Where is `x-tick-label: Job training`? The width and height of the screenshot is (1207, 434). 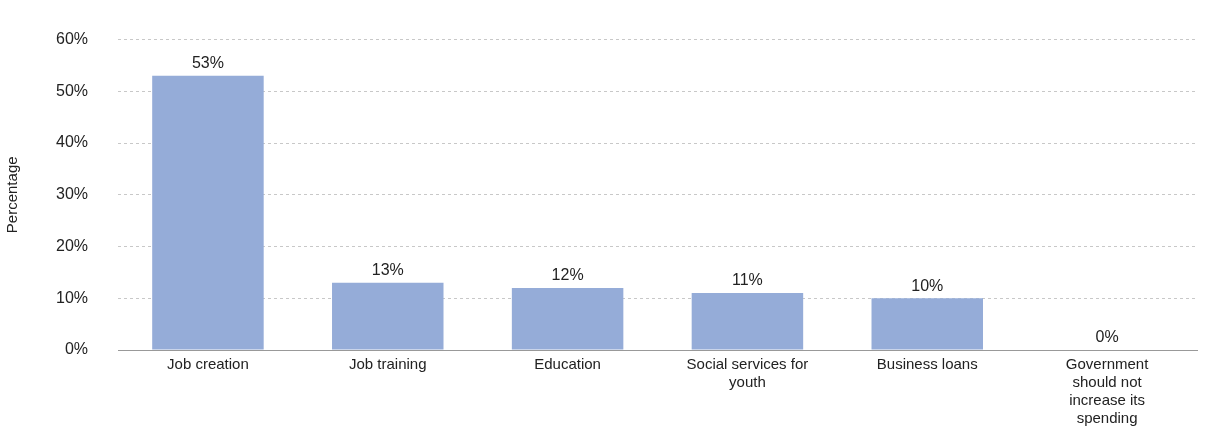 x-tick-label: Job training is located at coordinates (387, 364).